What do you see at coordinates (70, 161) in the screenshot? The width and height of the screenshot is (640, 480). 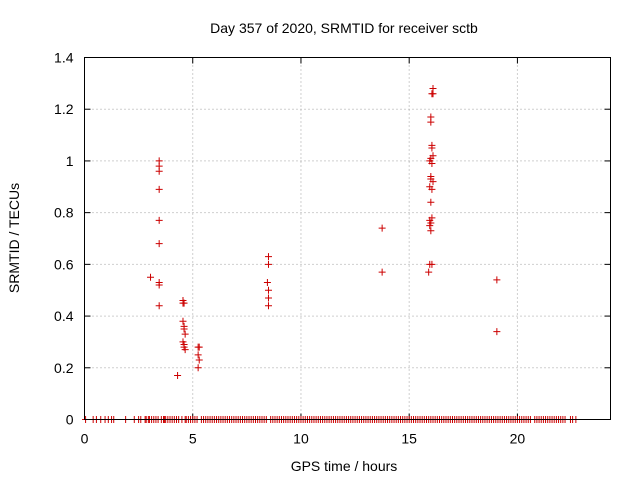 I see `y-tick-label: 1` at bounding box center [70, 161].